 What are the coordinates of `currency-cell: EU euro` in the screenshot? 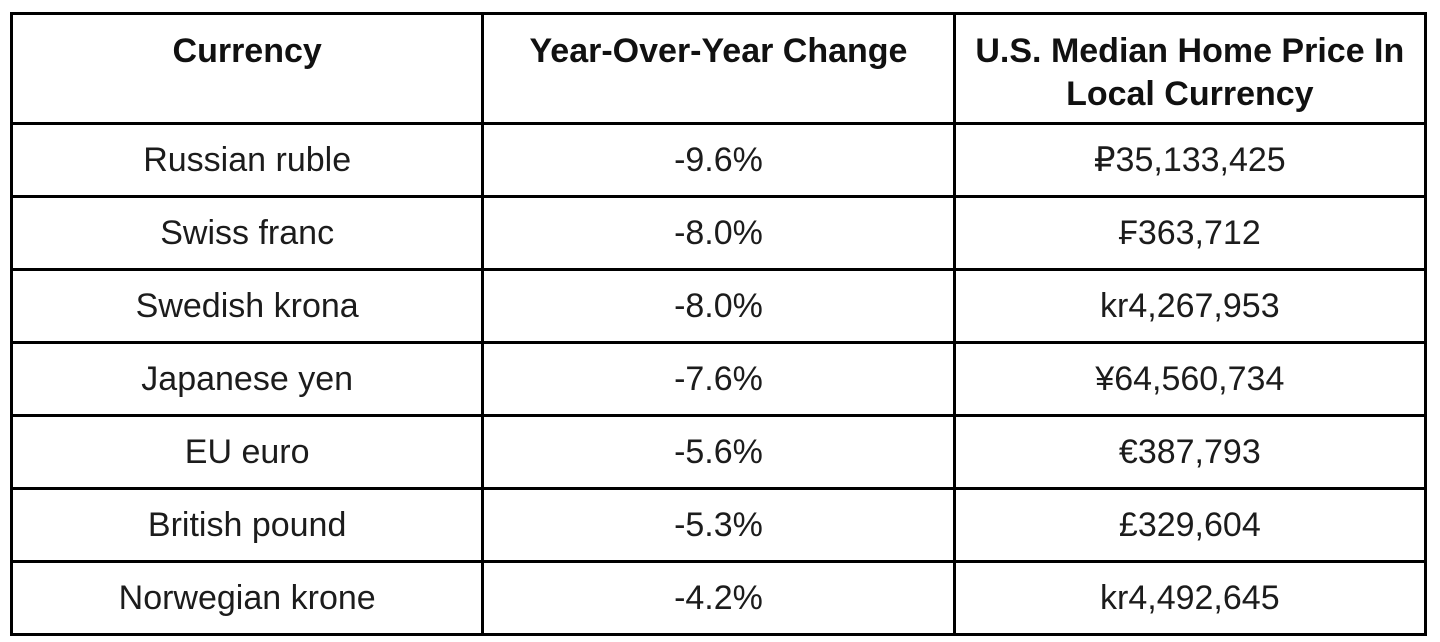 It's located at (247, 452).